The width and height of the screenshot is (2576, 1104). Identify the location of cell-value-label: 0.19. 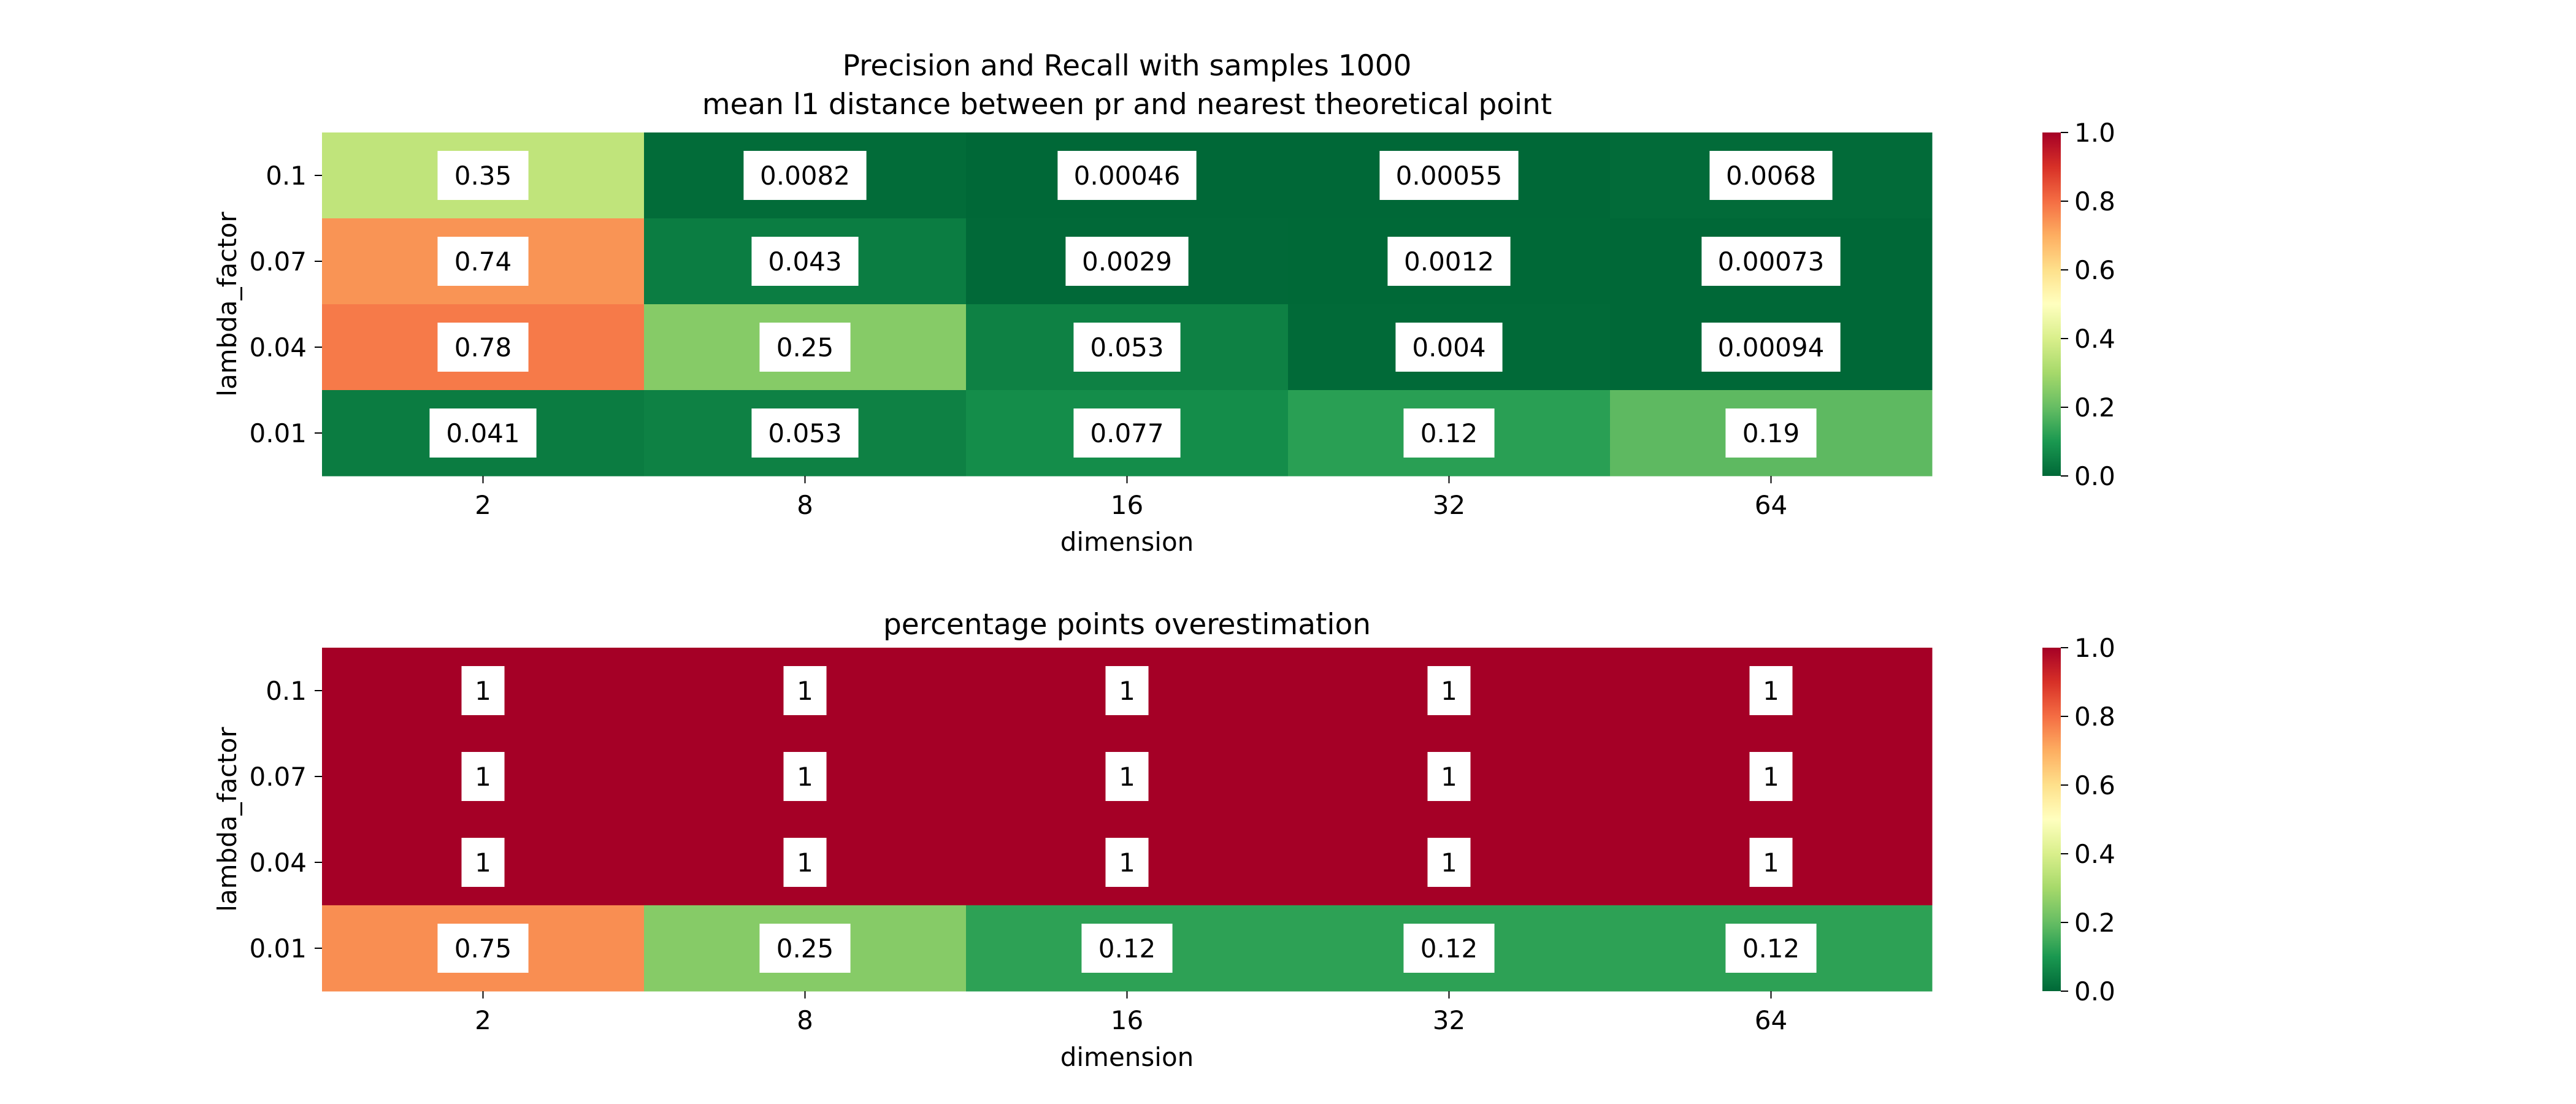
(1771, 433).